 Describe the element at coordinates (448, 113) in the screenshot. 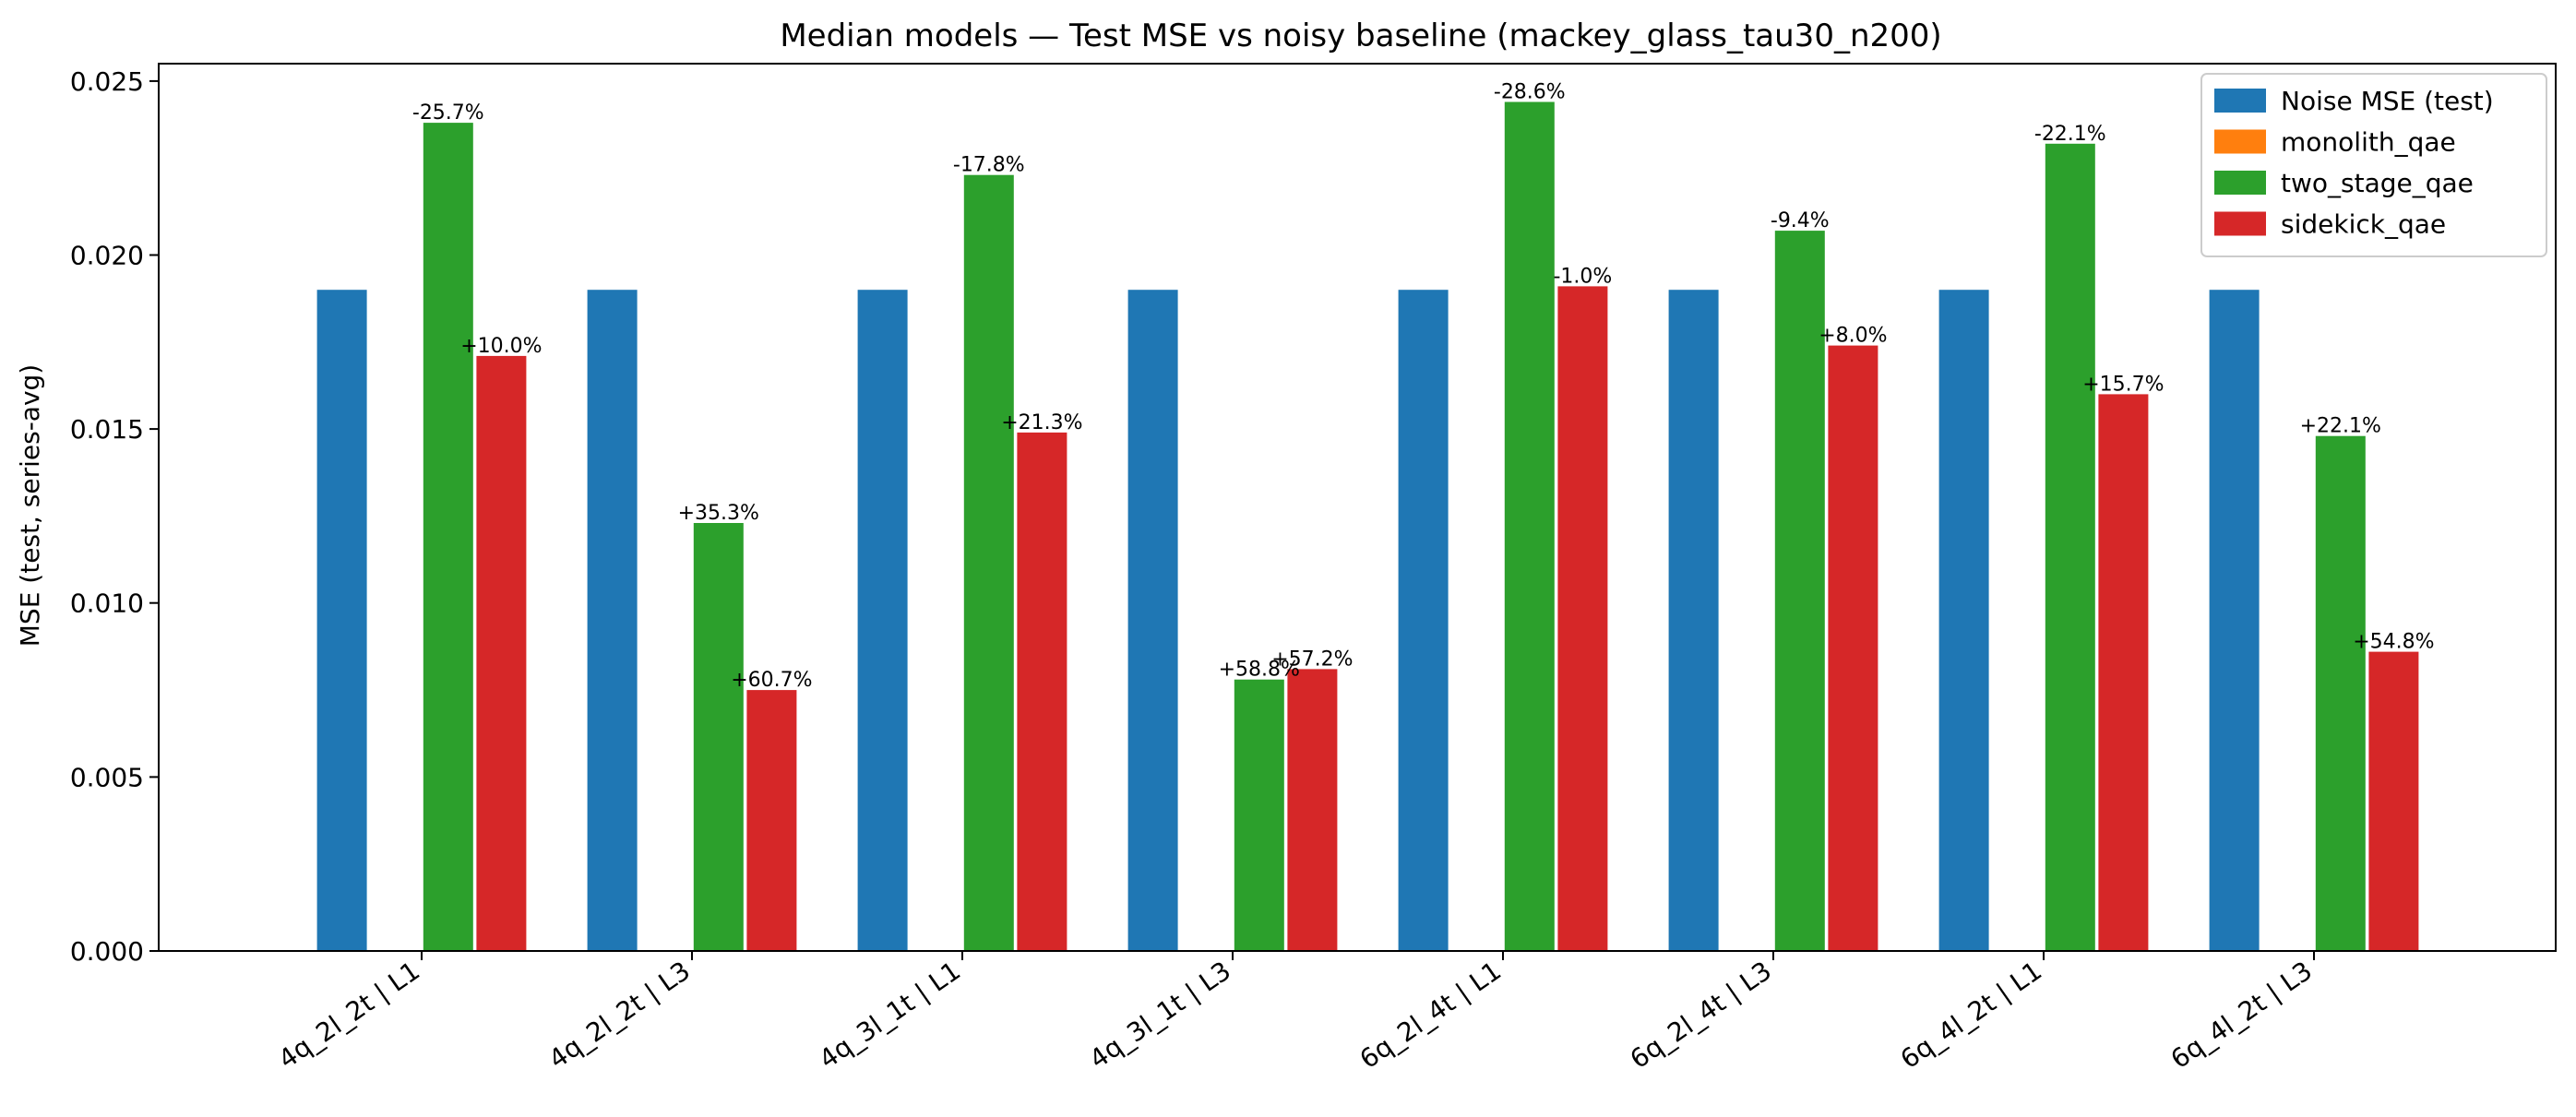

I see `bar-value-label: -25.7%` at that location.